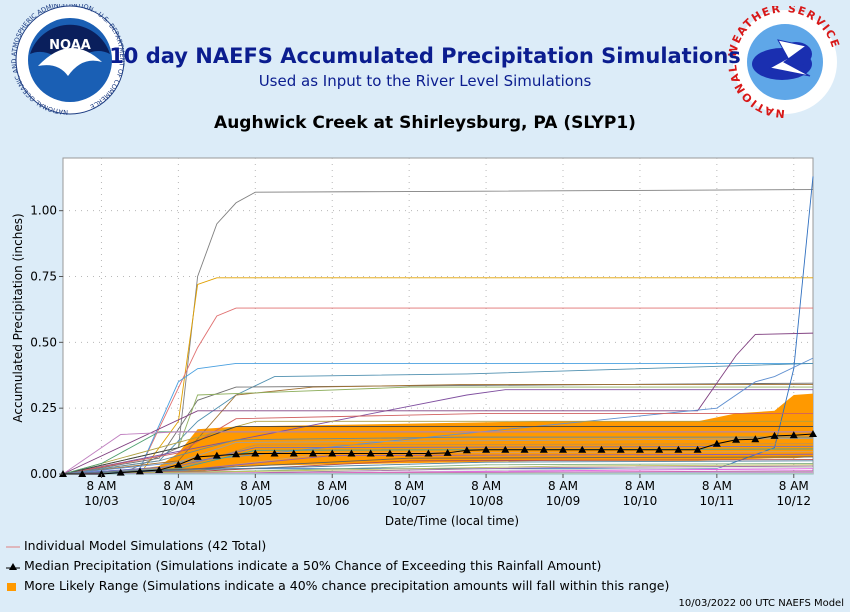  What do you see at coordinates (11, 586) in the screenshot?
I see `legend-range-swatch` at bounding box center [11, 586].